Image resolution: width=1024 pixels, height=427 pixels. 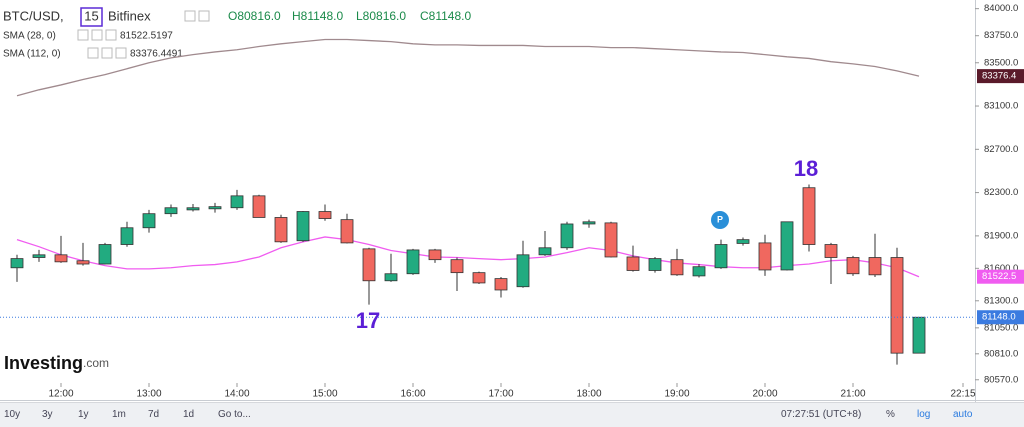 I want to click on y-tick-label: 81300.0, so click(x=1001, y=300).